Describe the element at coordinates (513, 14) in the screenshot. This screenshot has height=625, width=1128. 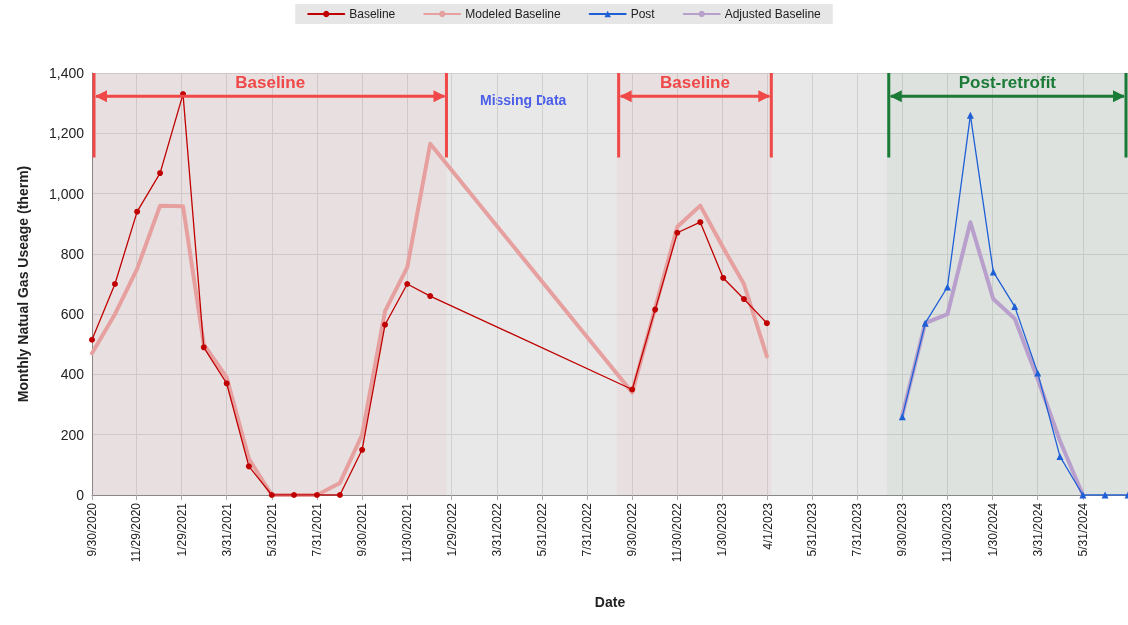
I see `legend-label: Modeled Baseline` at that location.